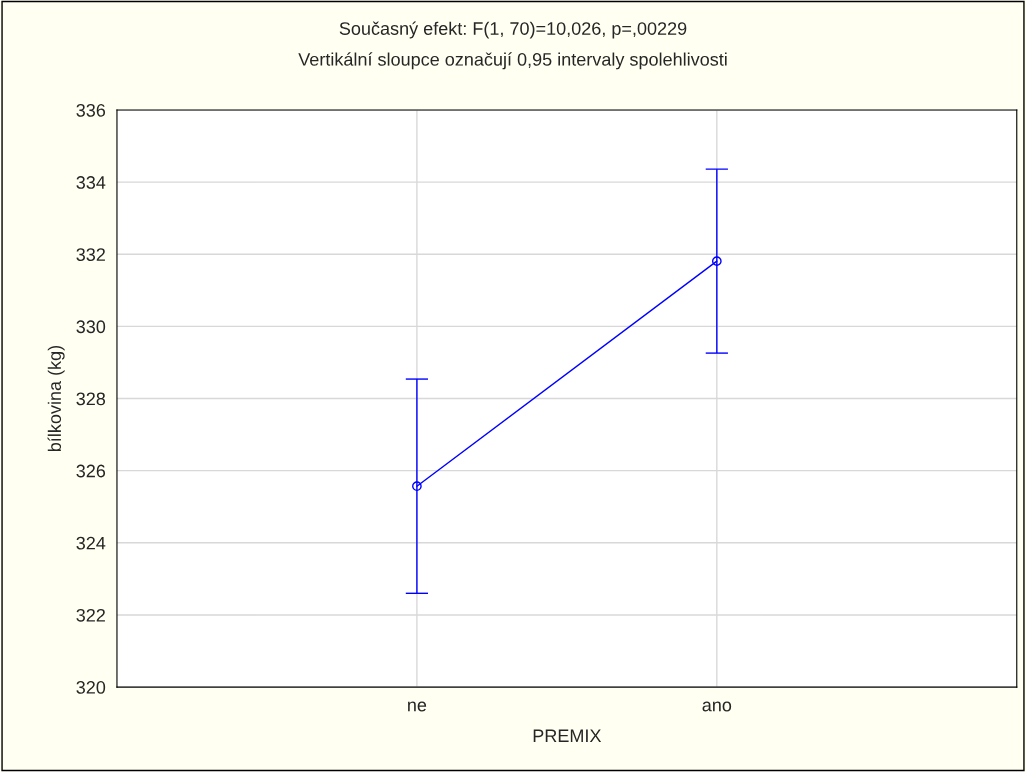 The height and width of the screenshot is (772, 1026). What do you see at coordinates (91, 327) in the screenshot?
I see `y-tick-label: 330` at bounding box center [91, 327].